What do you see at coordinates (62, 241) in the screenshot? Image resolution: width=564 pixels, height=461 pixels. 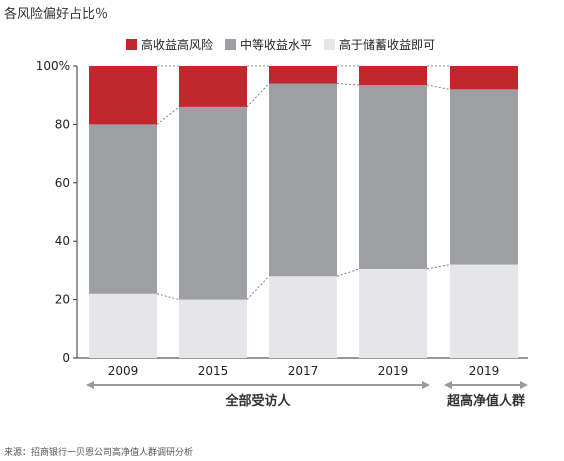 I see `y-tick-label: 40` at bounding box center [62, 241].